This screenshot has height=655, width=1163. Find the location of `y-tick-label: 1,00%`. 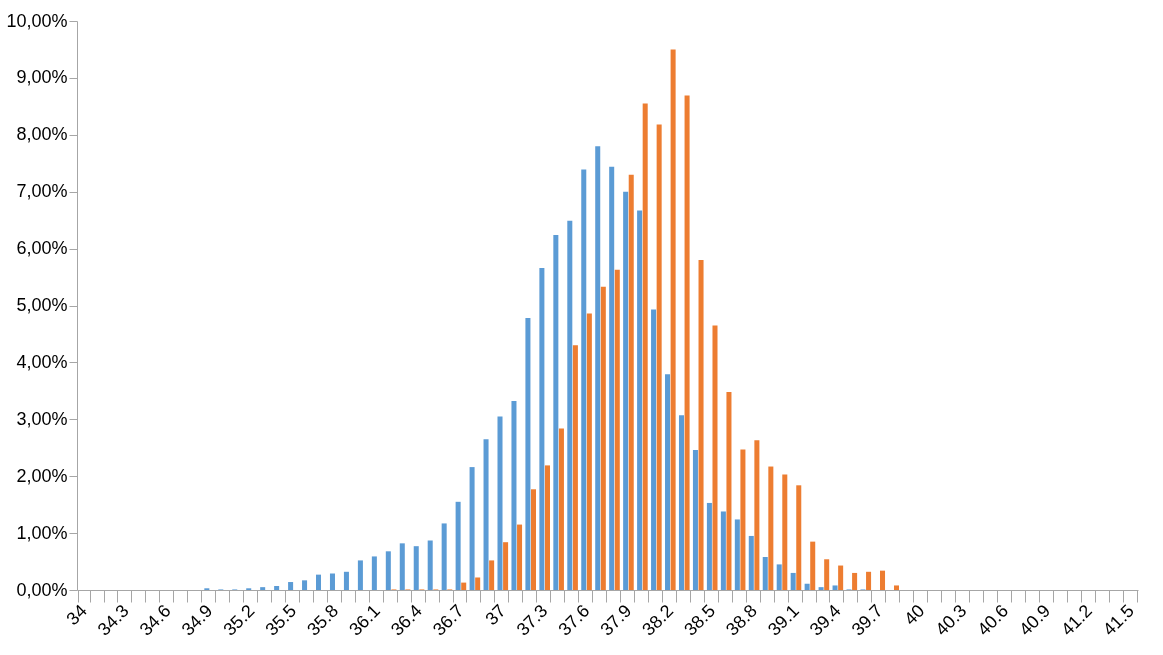

y-tick-label: 1,00% is located at coordinates (42, 532).